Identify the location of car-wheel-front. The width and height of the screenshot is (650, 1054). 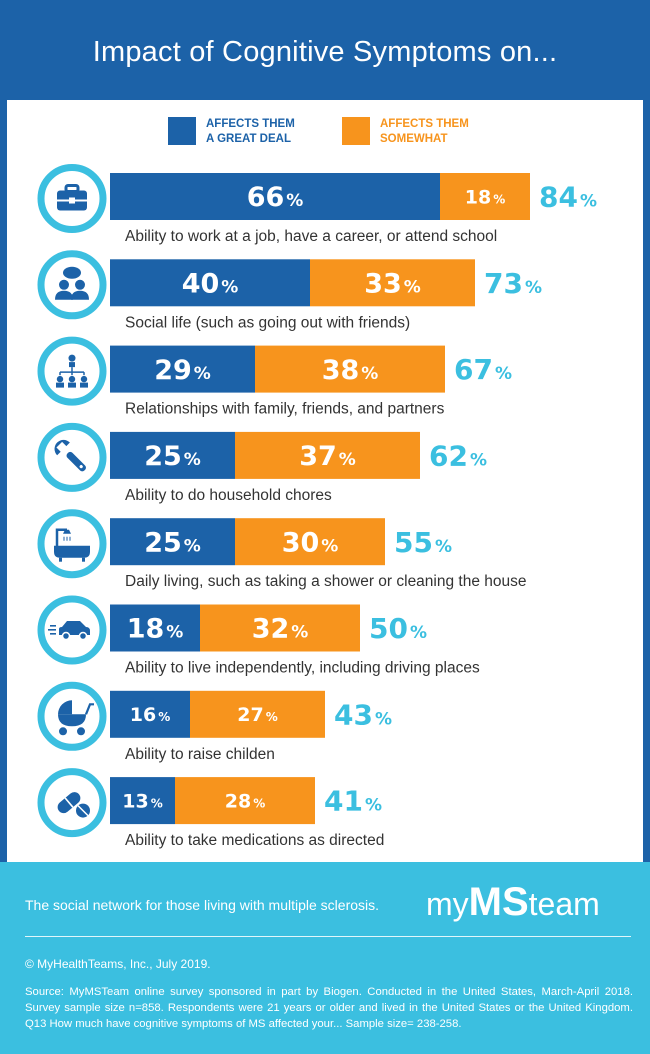
(83, 636).